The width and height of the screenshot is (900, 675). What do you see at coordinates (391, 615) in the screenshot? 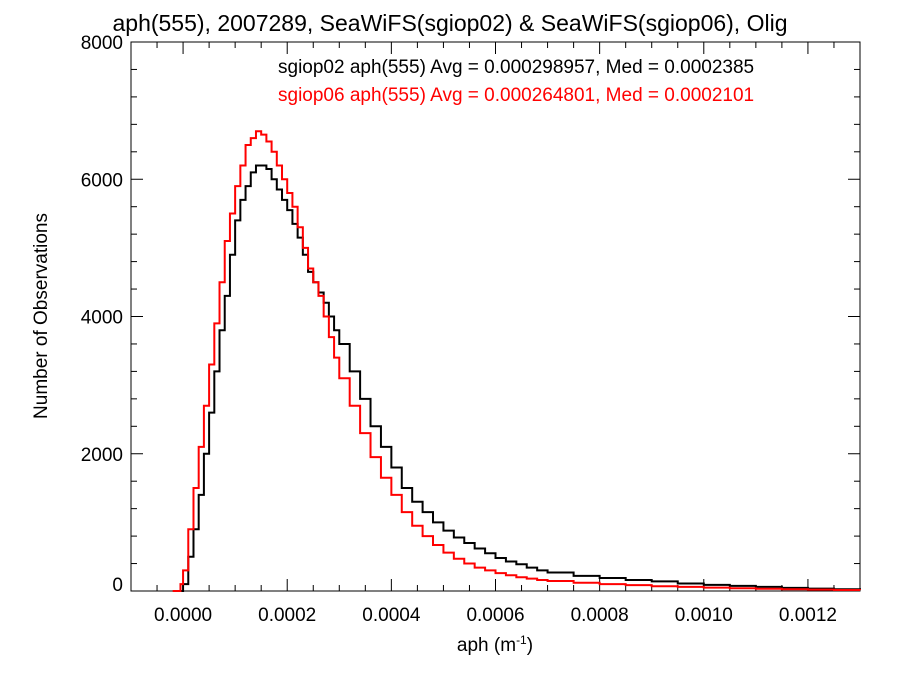
I see `x-tick-label: 0.0004` at bounding box center [391, 615].